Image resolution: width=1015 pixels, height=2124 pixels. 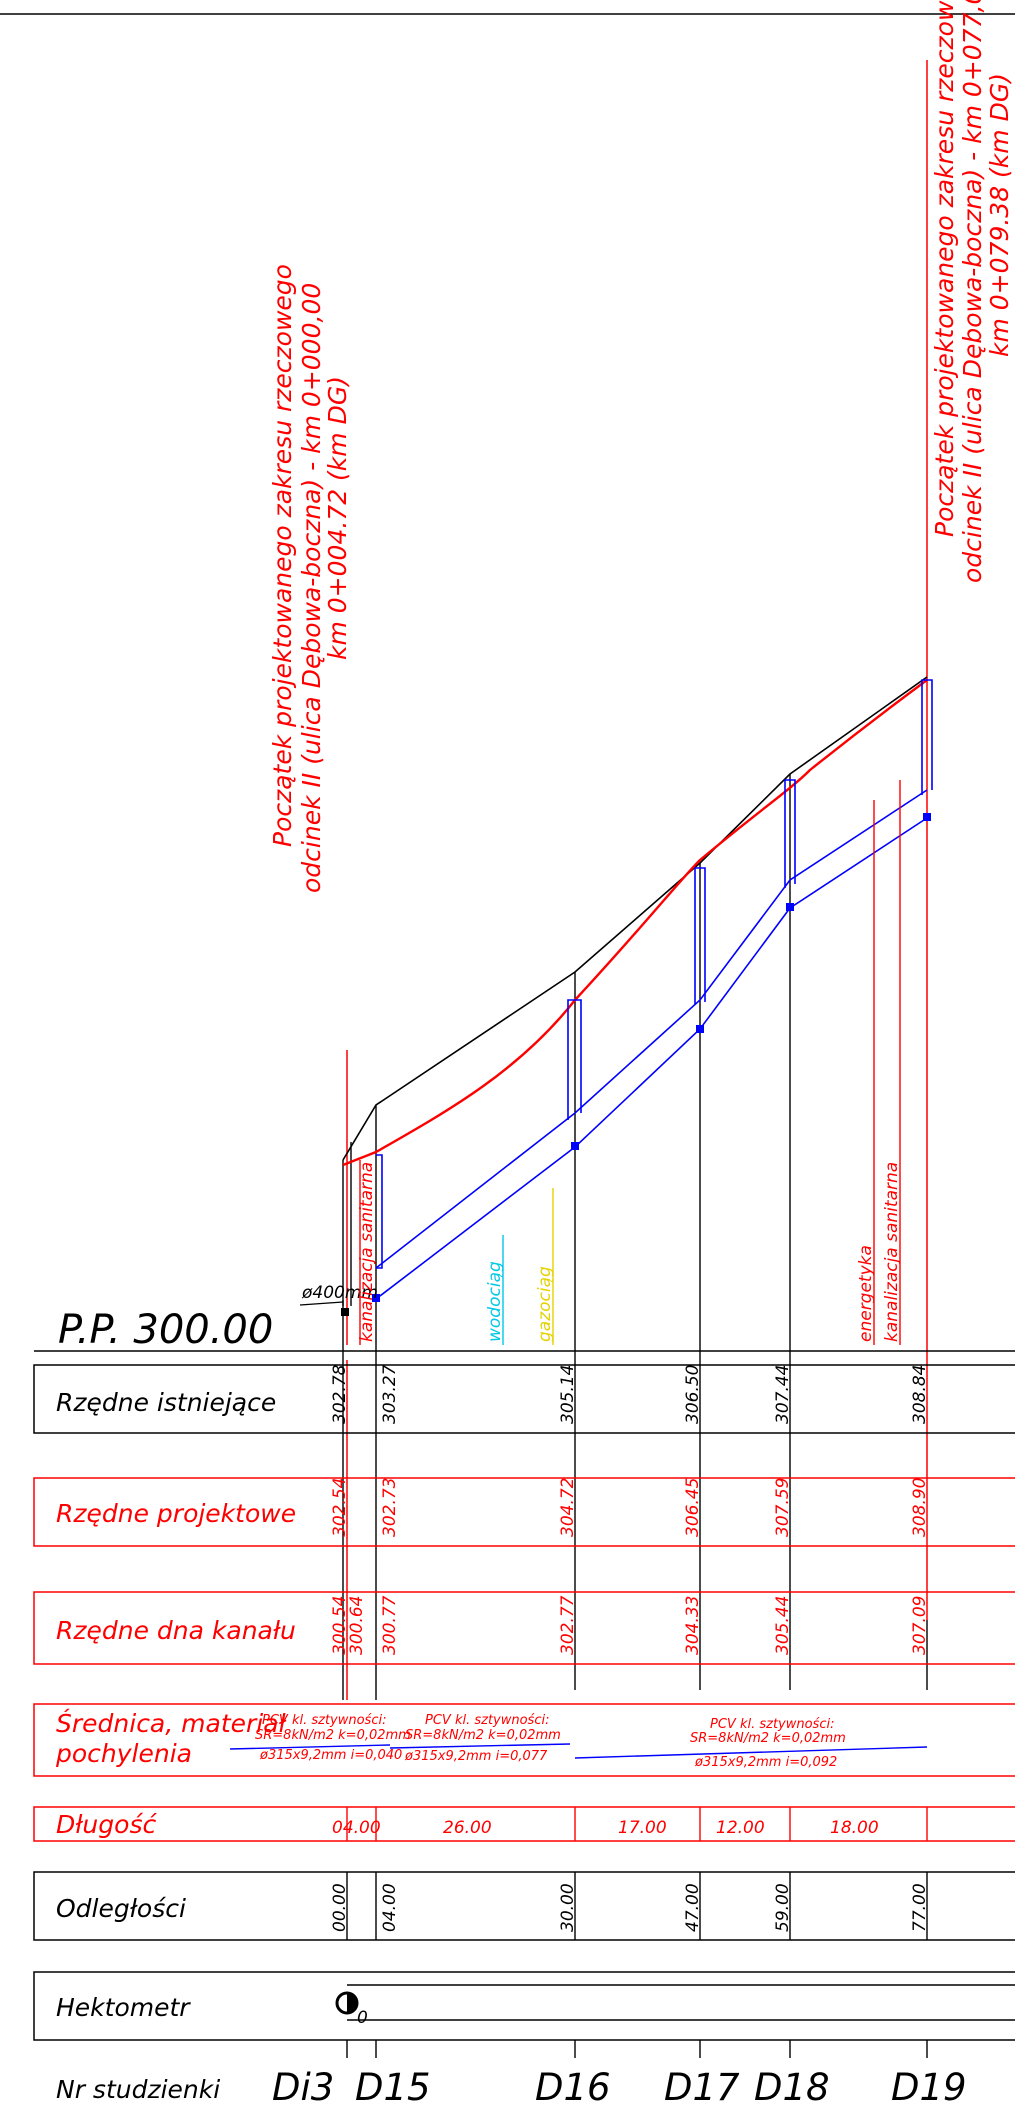 I want to click on manhole-di3: Di3, so click(x=303, y=2087).